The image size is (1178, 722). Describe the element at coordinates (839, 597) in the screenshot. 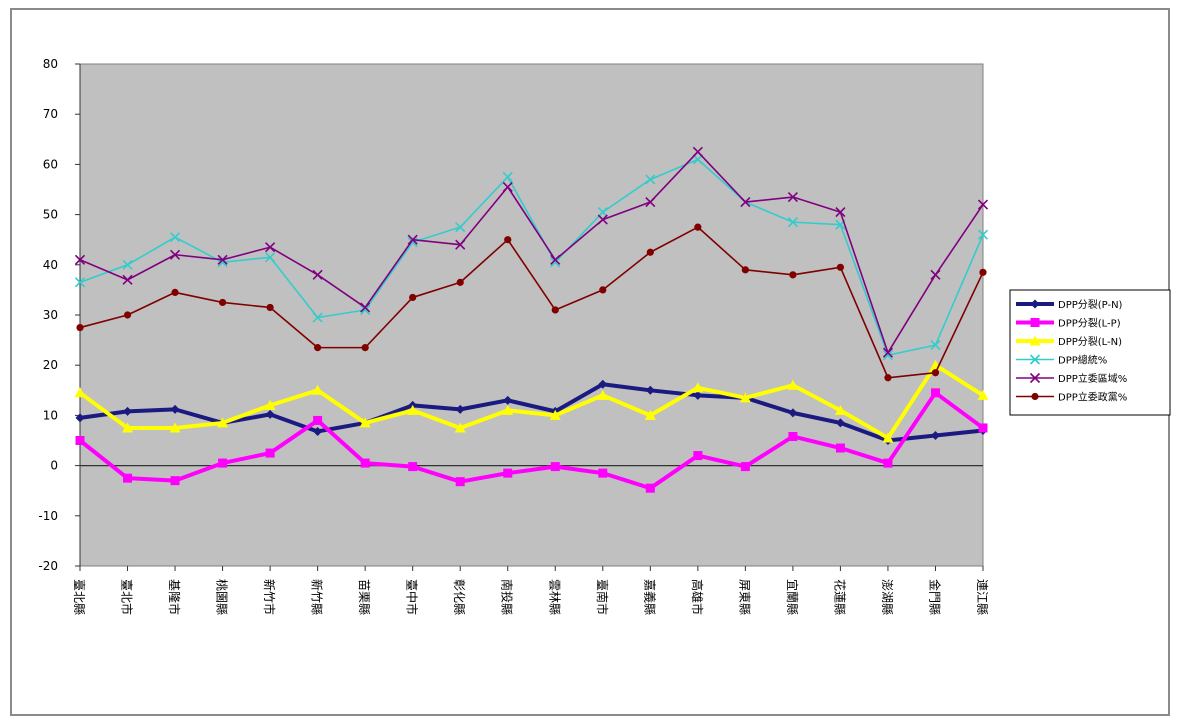

I see `x-tick-label: 花蓮縣` at that location.